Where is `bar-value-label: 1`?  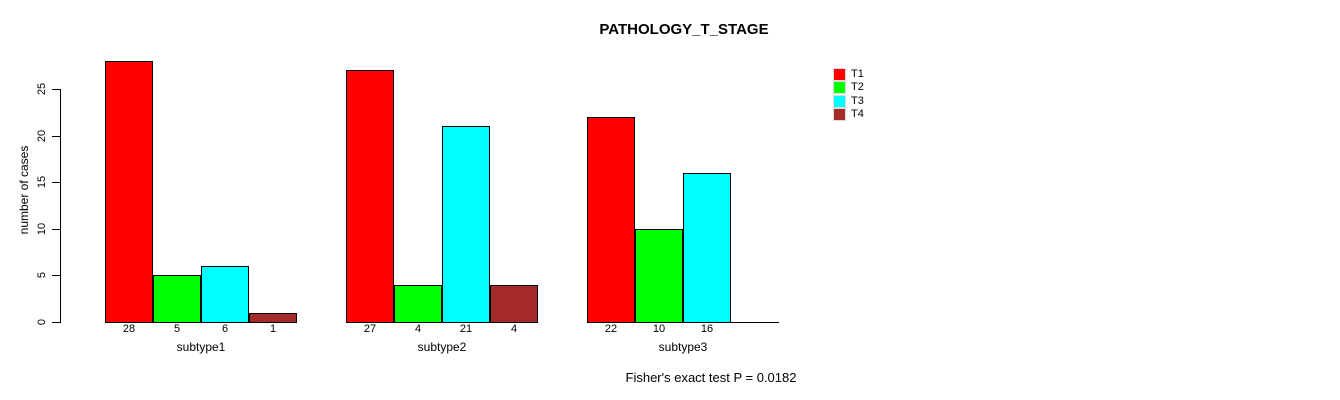 bar-value-label: 1 is located at coordinates (273, 329).